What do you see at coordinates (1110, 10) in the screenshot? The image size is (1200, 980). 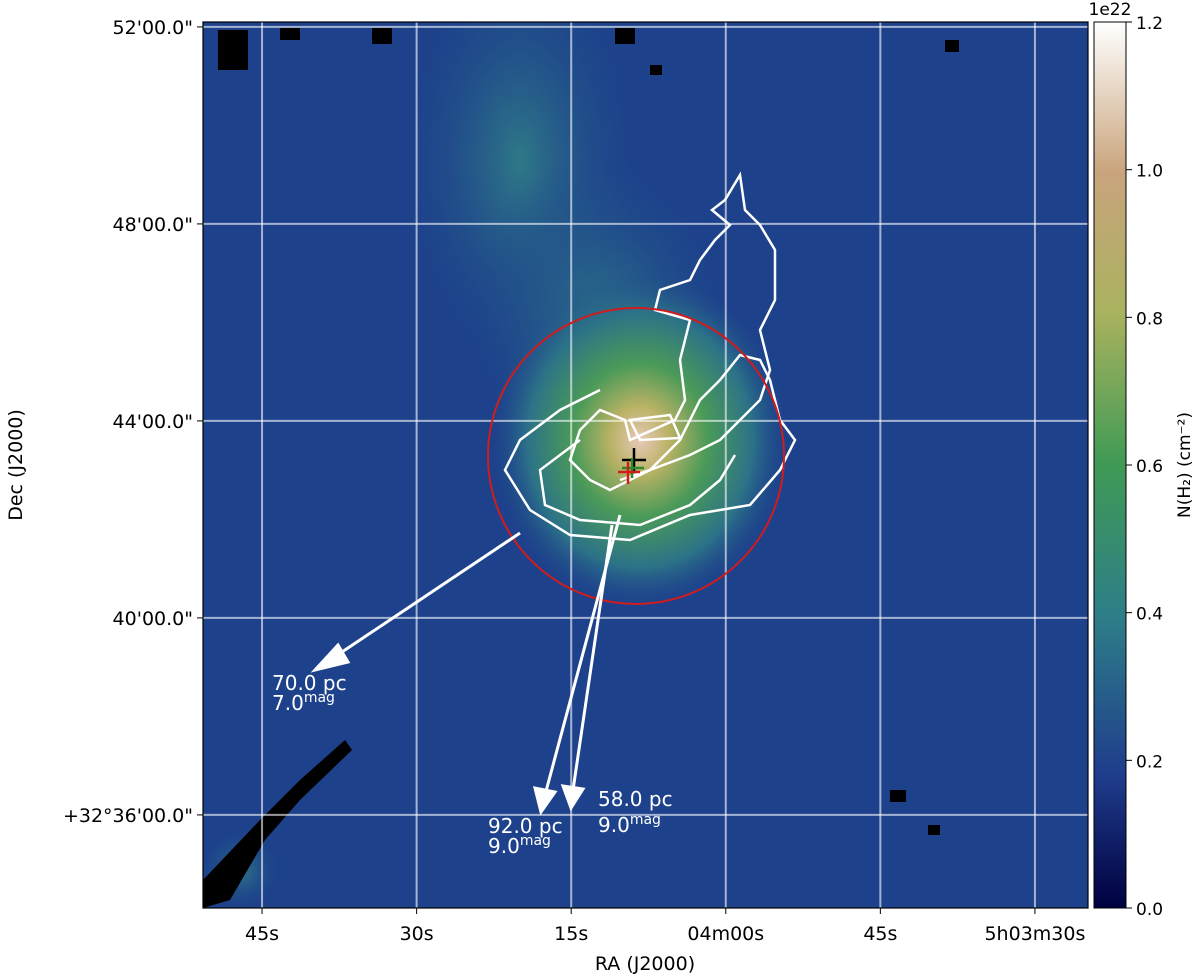 I see `colorbar-offset: 1e22` at bounding box center [1110, 10].